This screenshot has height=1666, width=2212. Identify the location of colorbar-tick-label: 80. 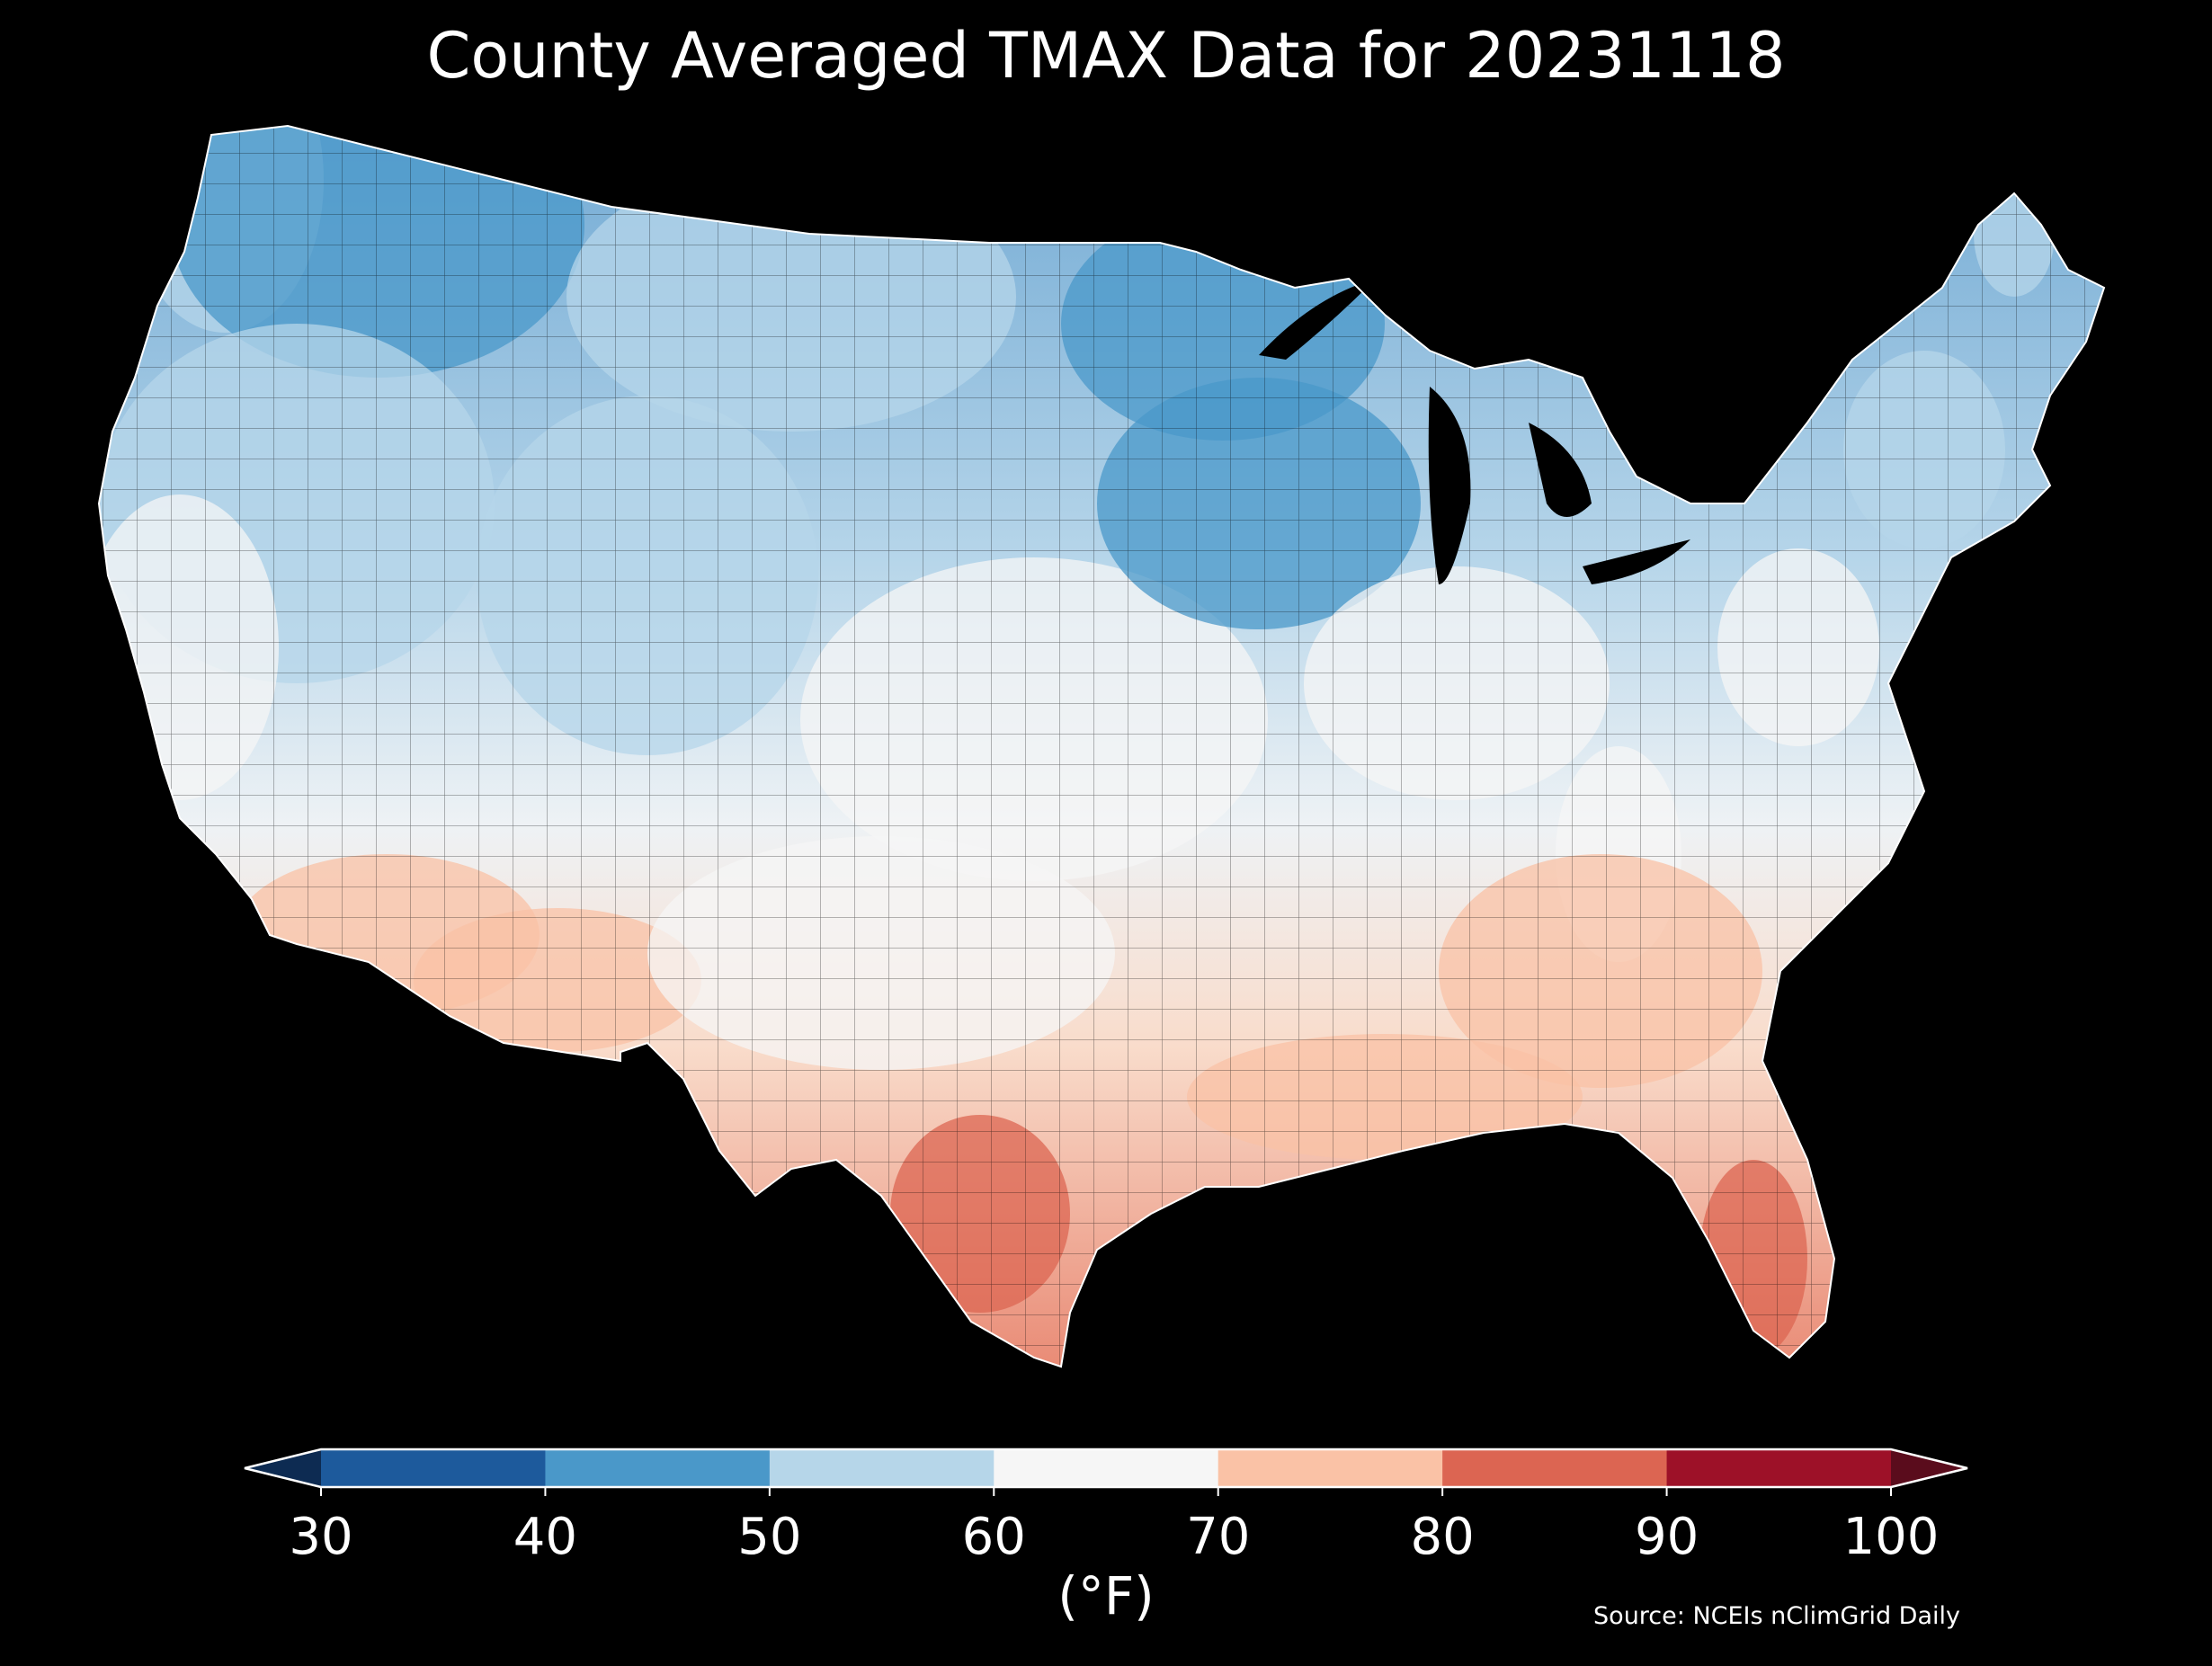
(1443, 1537).